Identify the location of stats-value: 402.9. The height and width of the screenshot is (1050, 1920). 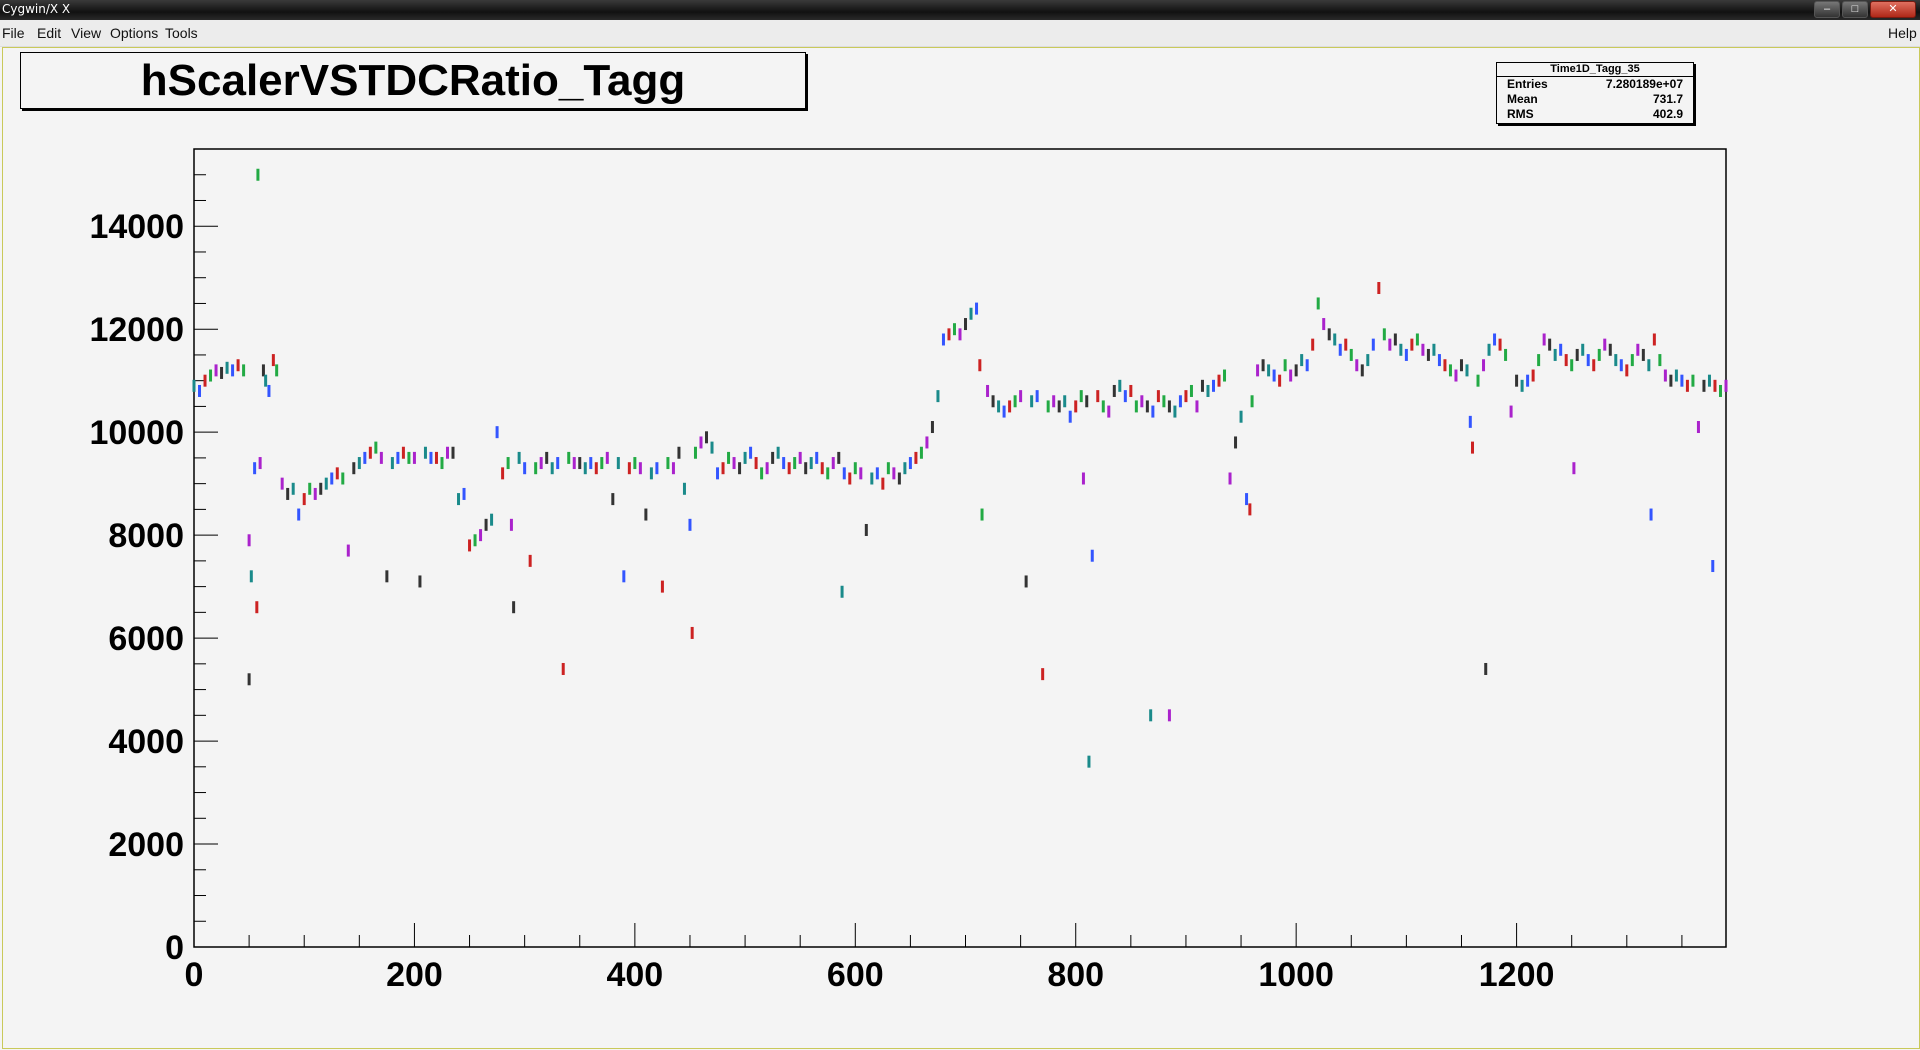
(1667, 114).